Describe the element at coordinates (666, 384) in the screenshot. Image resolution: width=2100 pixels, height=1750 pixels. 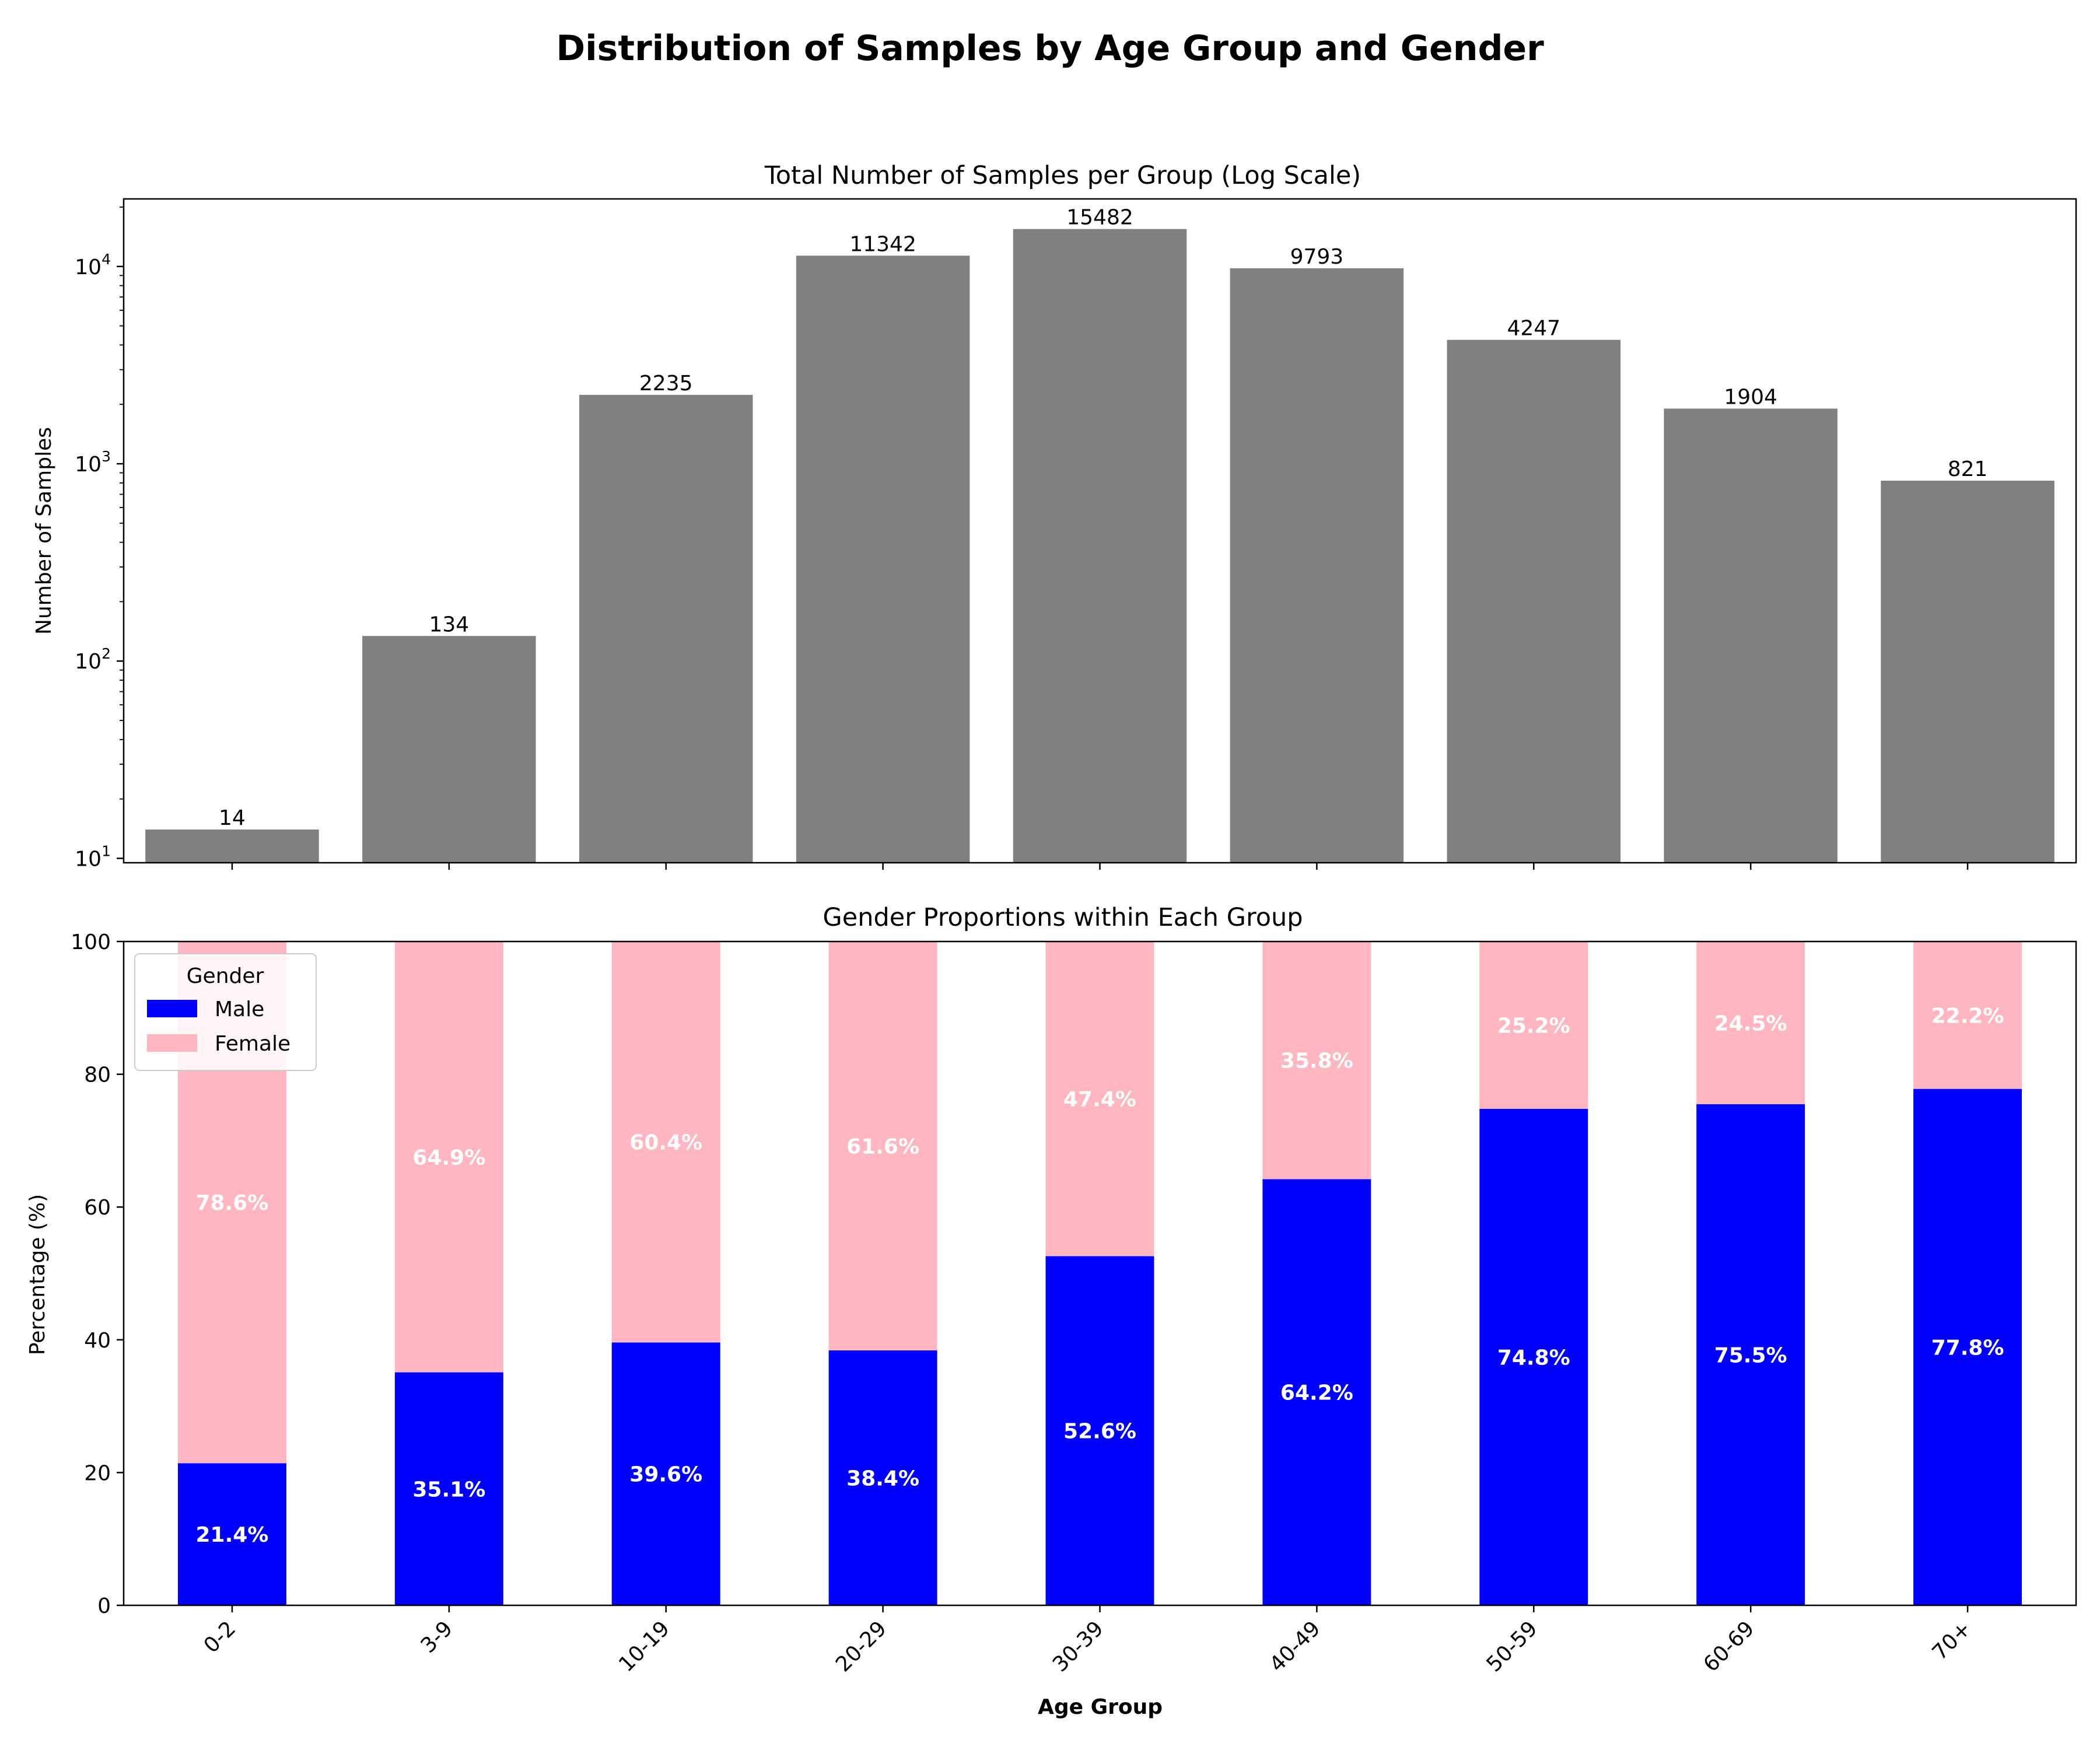
I see `value-label-10-19: 2235` at that location.